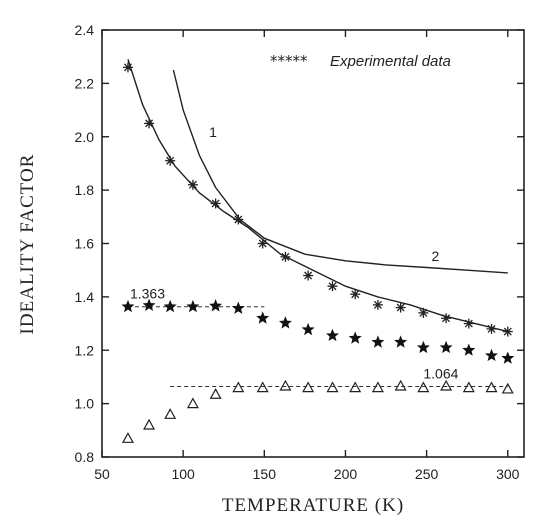 Image resolution: width=540 pixels, height=523 pixels. Describe the element at coordinates (346, 474) in the screenshot. I see `x-tick-label: 200` at that location.